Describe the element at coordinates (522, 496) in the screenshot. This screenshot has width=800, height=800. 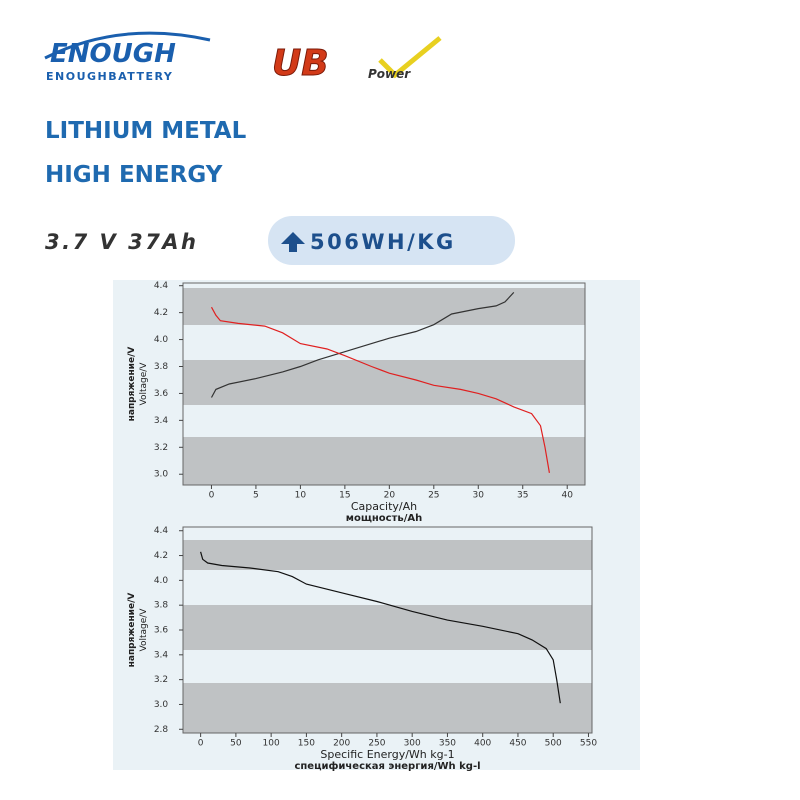
I see `x-tick-label: 35` at that location.